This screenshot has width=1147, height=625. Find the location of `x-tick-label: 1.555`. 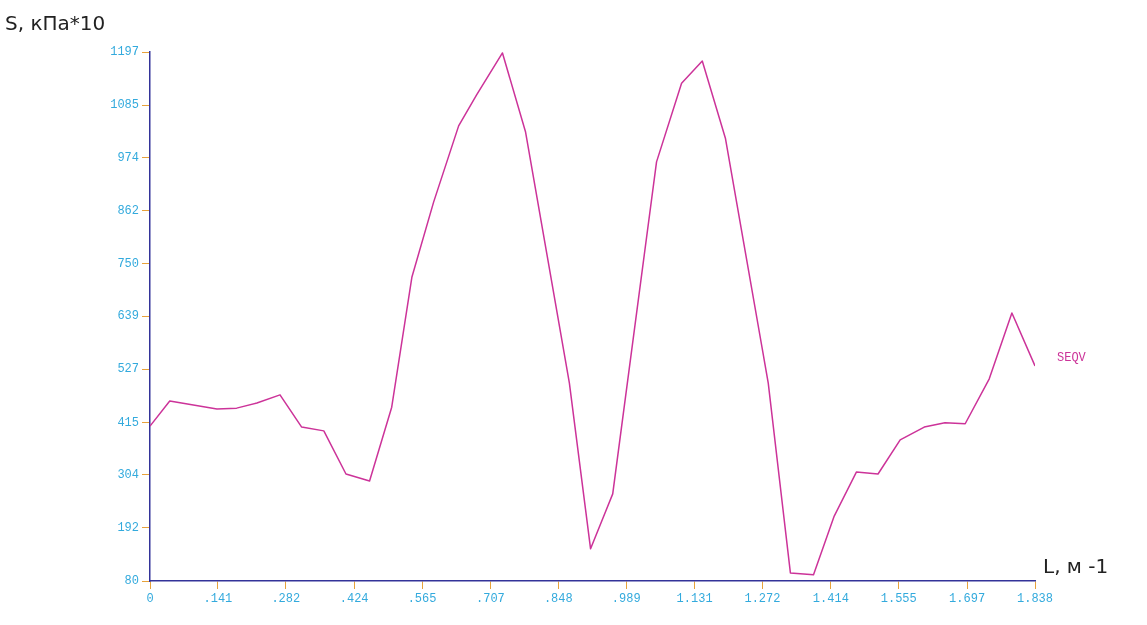

x-tick-label: 1.555 is located at coordinates (898, 599).